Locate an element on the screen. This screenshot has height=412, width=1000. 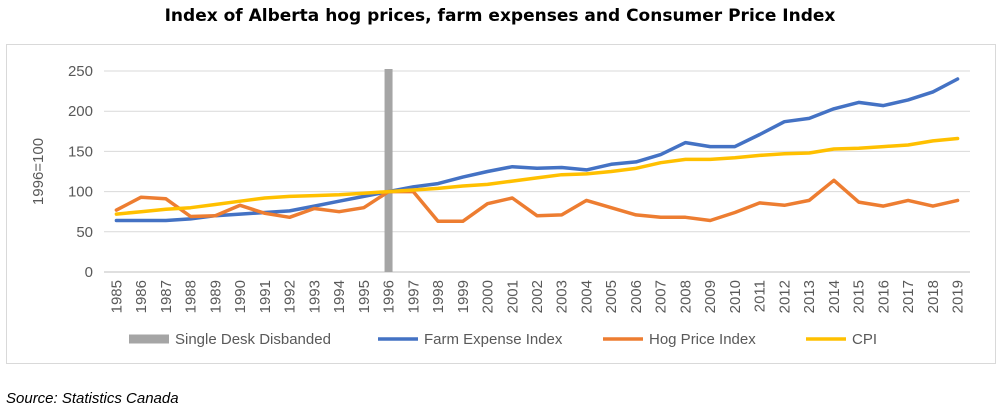
x-tick-label: 1988 is located at coordinates (191, 296).